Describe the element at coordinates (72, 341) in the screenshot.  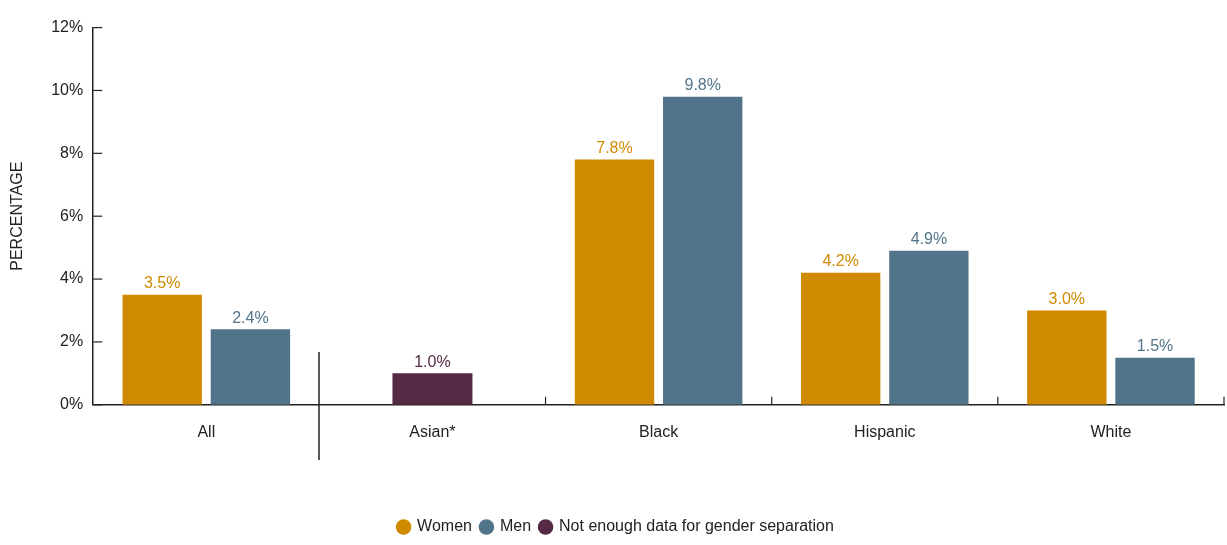
I see `y-tick-label: 2%` at that location.